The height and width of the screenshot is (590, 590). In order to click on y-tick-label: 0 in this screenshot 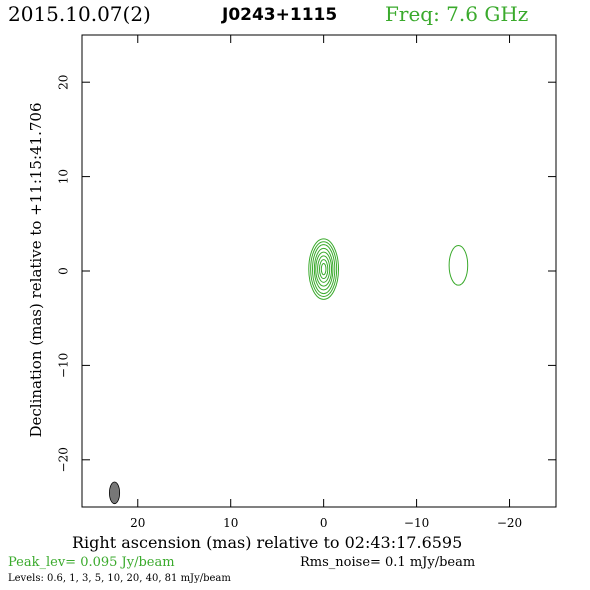, I will do `click(64, 271)`.